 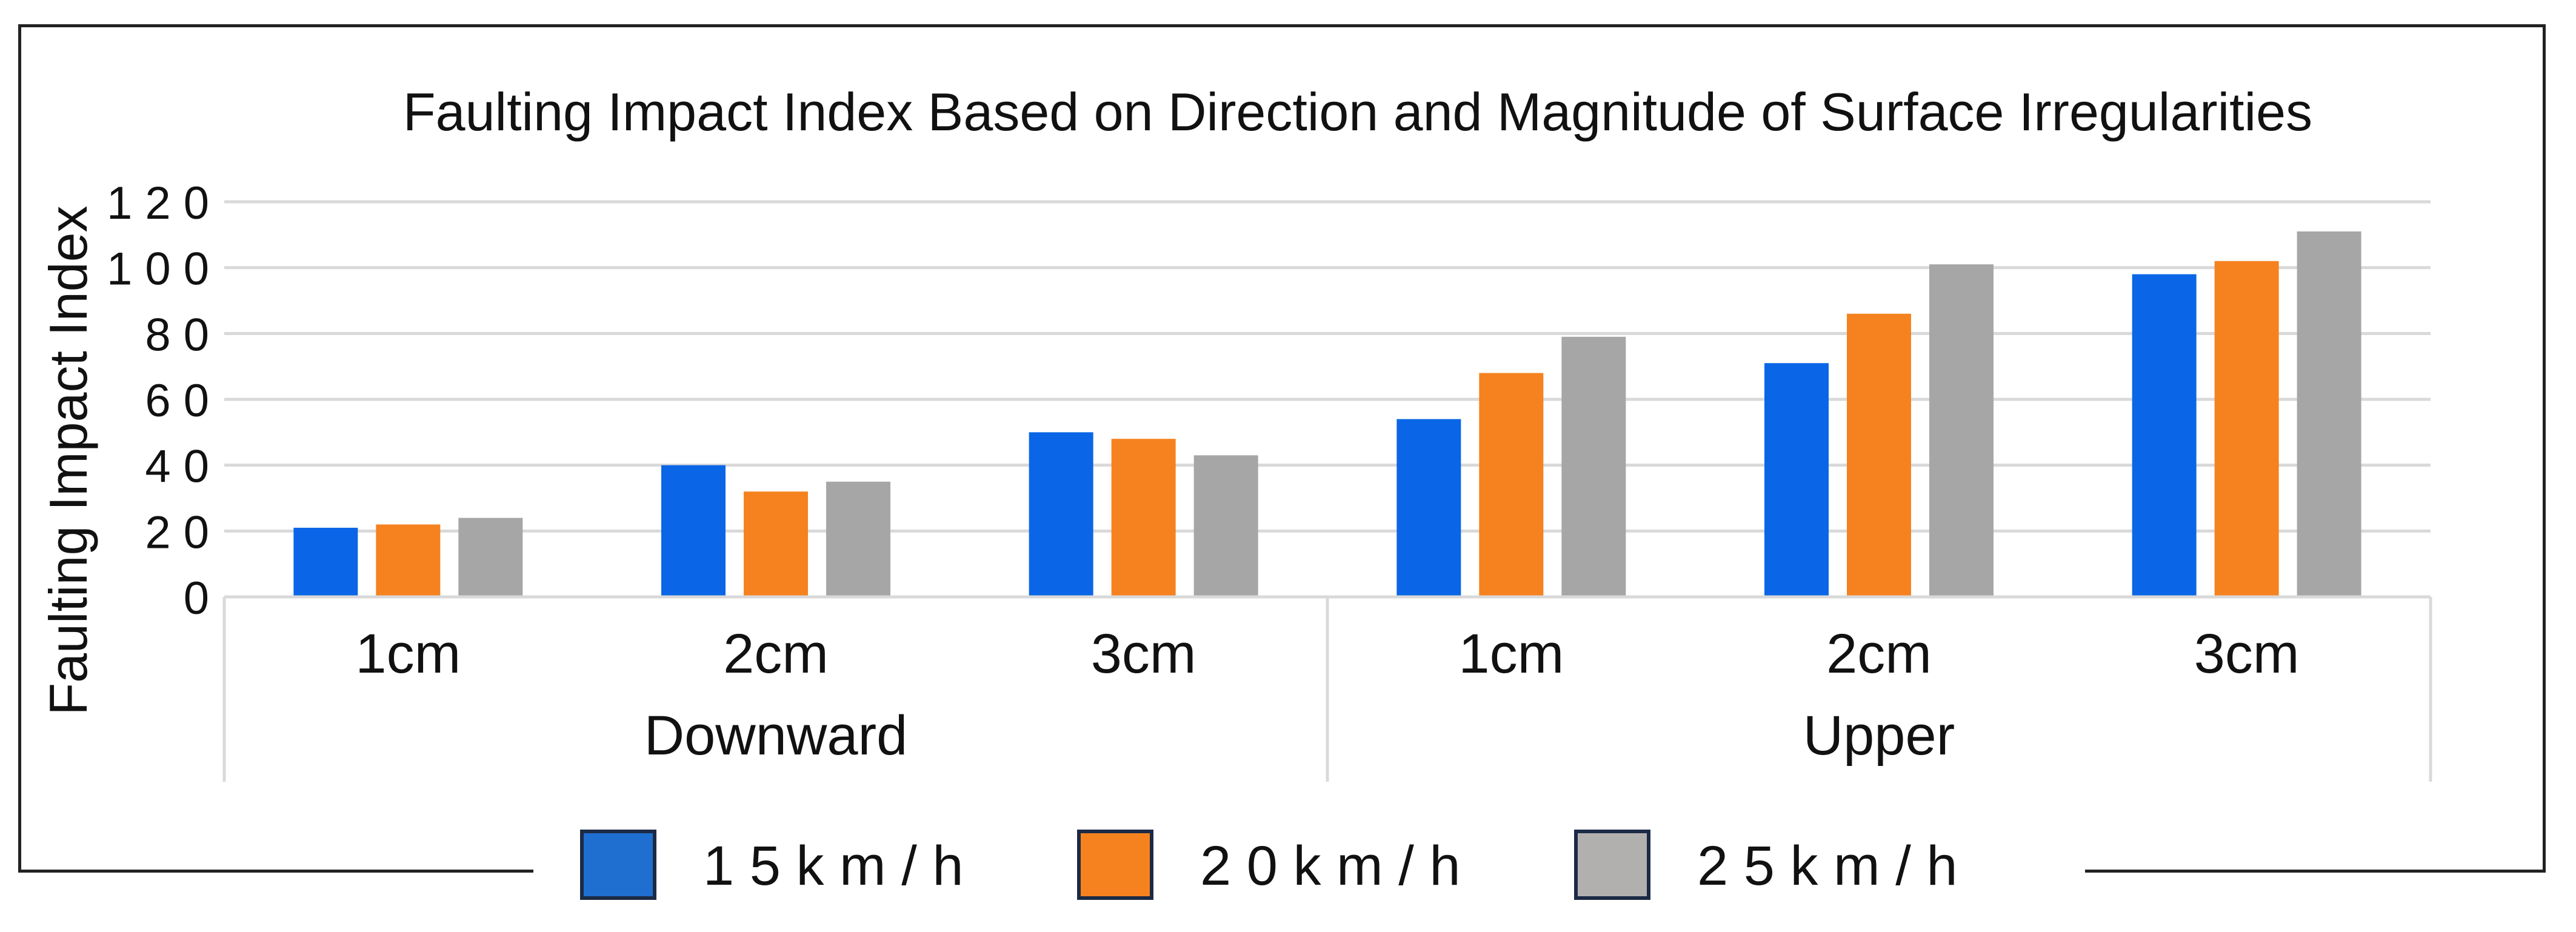 I want to click on legend-label-3: 2 5 k m / h, so click(x=1828, y=866).